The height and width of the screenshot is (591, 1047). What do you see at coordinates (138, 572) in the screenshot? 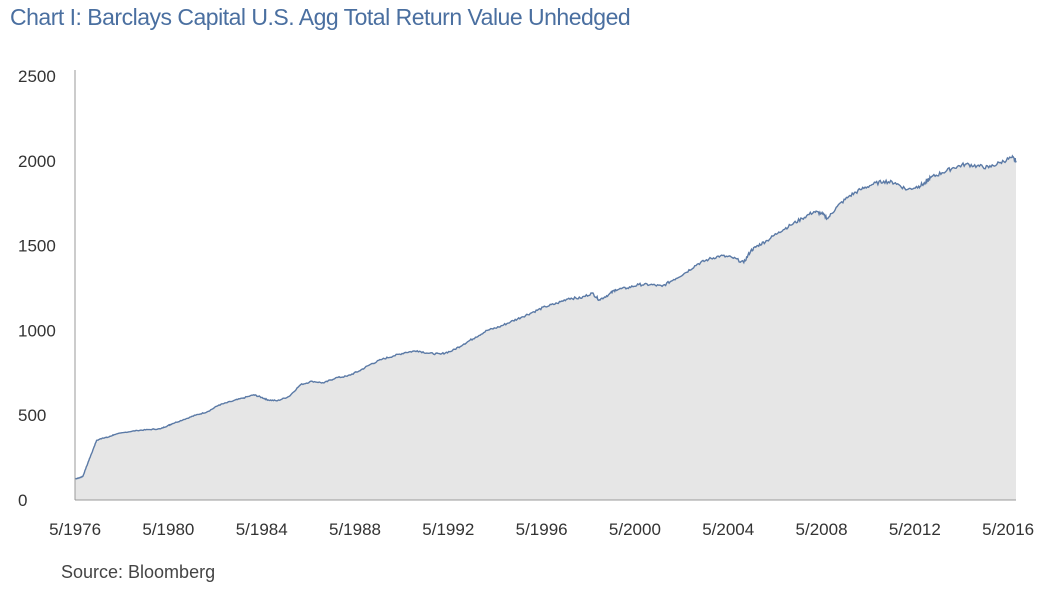
I see `source-note: Source: Bloomberg` at bounding box center [138, 572].